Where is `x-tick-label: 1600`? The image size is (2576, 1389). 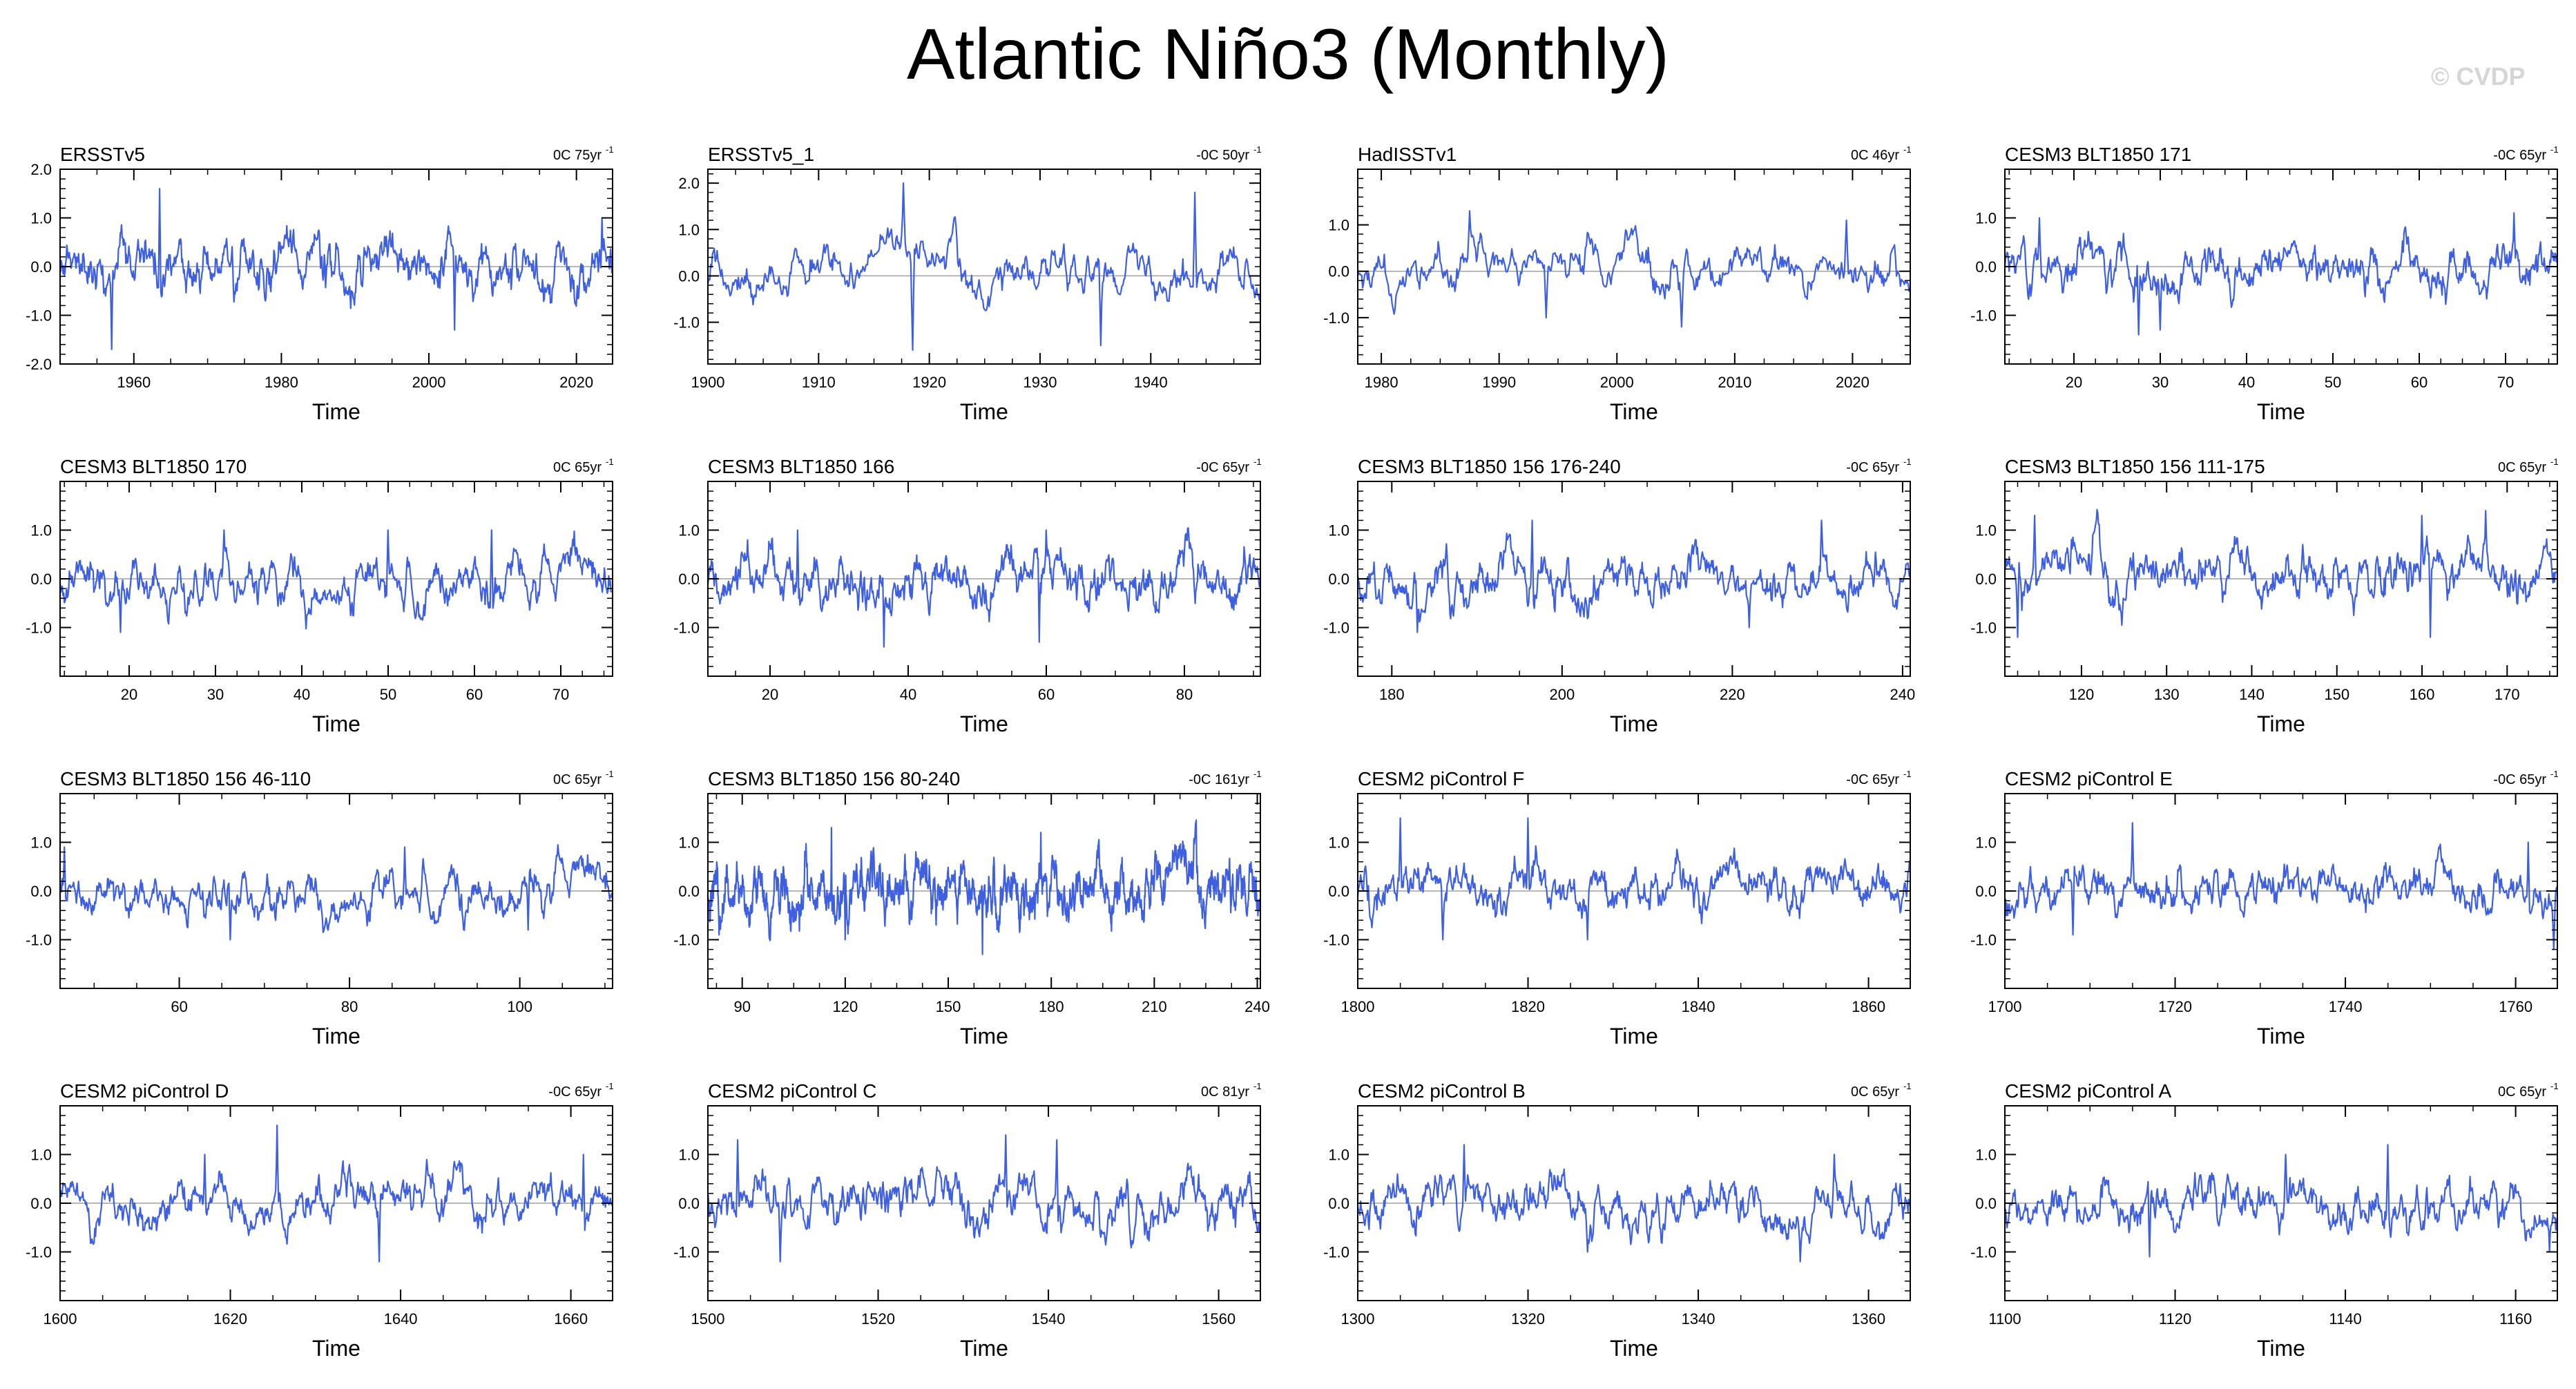 x-tick-label: 1600 is located at coordinates (60, 1319).